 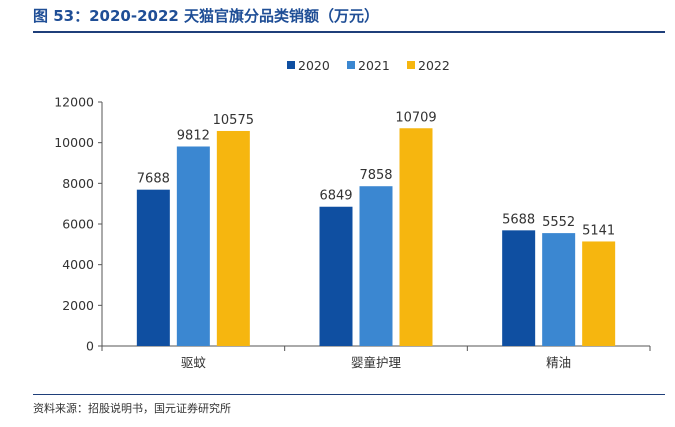 What do you see at coordinates (78, 264) in the screenshot?
I see `y-tick-label: 4000` at bounding box center [78, 264].